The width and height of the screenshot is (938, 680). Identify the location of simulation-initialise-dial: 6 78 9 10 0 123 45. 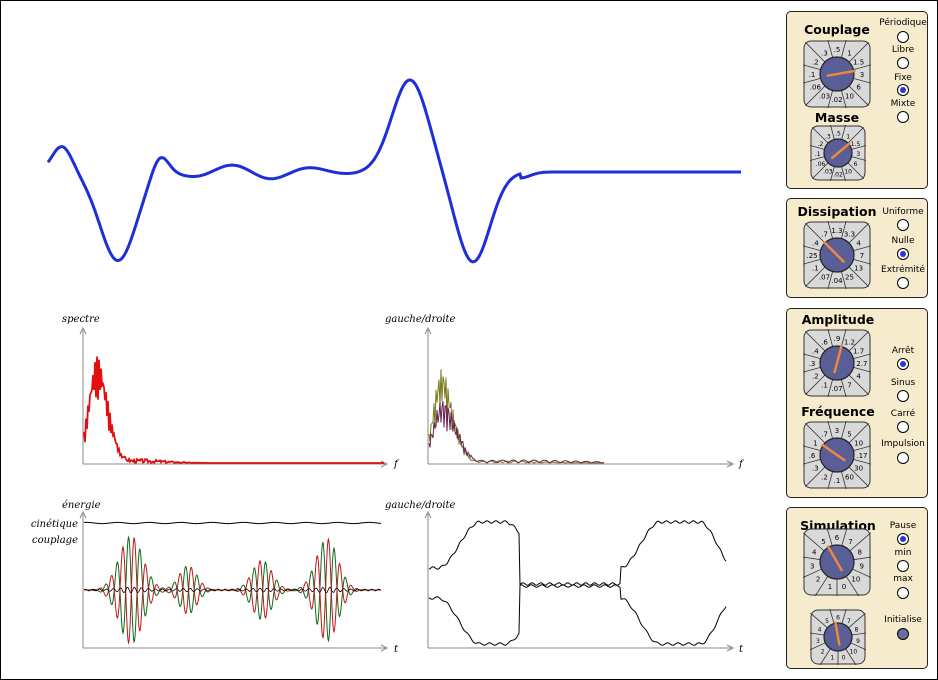
(838, 637).